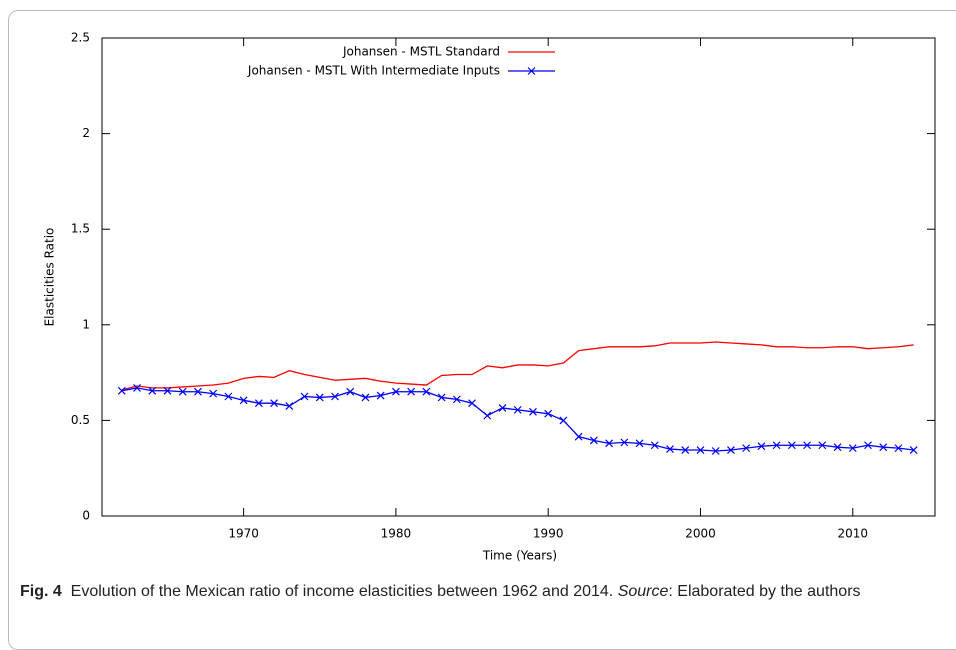 The width and height of the screenshot is (956, 650). I want to click on x-tick-label: 2000, so click(700, 534).